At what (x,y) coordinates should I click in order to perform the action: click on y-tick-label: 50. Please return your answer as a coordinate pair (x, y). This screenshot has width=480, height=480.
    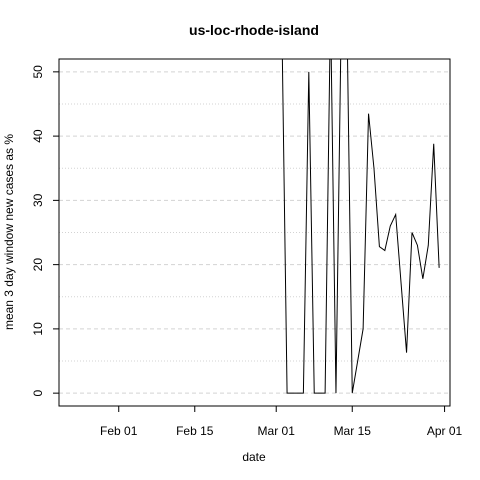
    Looking at the image, I should click on (38, 72).